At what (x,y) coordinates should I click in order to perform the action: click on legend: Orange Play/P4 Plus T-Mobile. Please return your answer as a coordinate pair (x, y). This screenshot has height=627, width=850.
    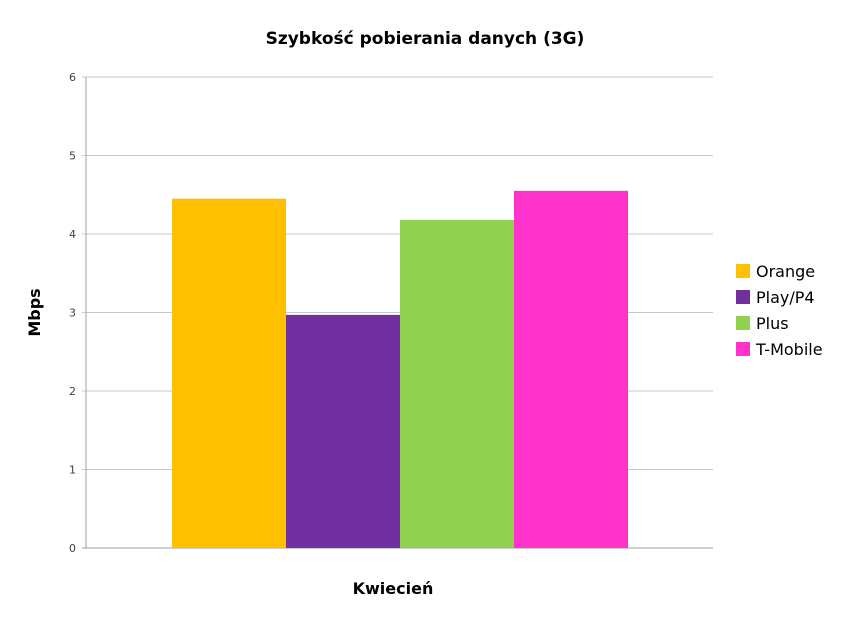
    Looking at the image, I should click on (779, 310).